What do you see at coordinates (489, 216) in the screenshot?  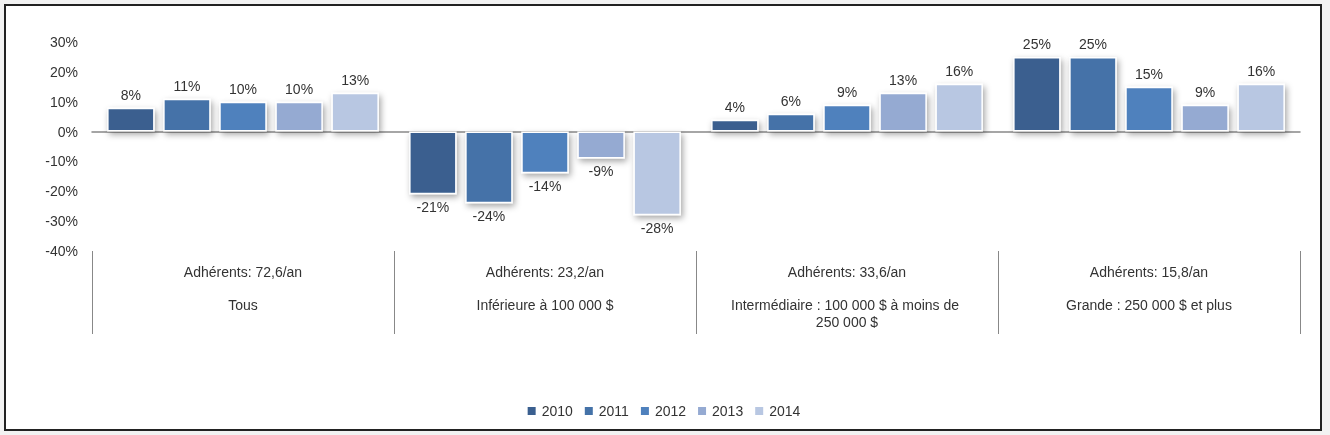 I see `data-label: -24%` at bounding box center [489, 216].